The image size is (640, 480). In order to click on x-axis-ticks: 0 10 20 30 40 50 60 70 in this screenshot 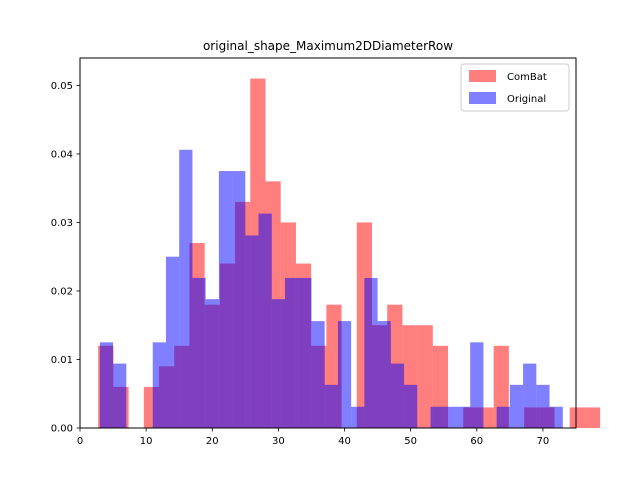, I will do `click(313, 437)`.